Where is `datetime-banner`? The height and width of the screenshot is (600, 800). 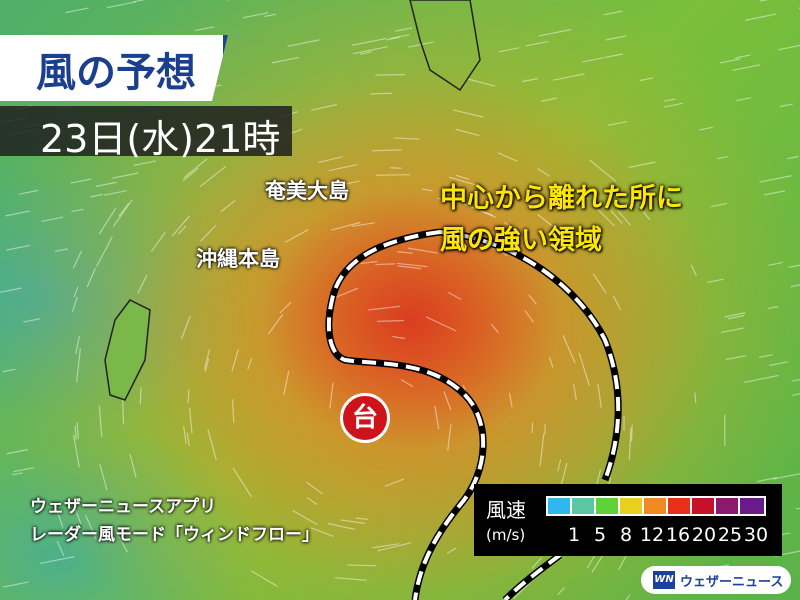
datetime-banner is located at coordinates (146, 131).